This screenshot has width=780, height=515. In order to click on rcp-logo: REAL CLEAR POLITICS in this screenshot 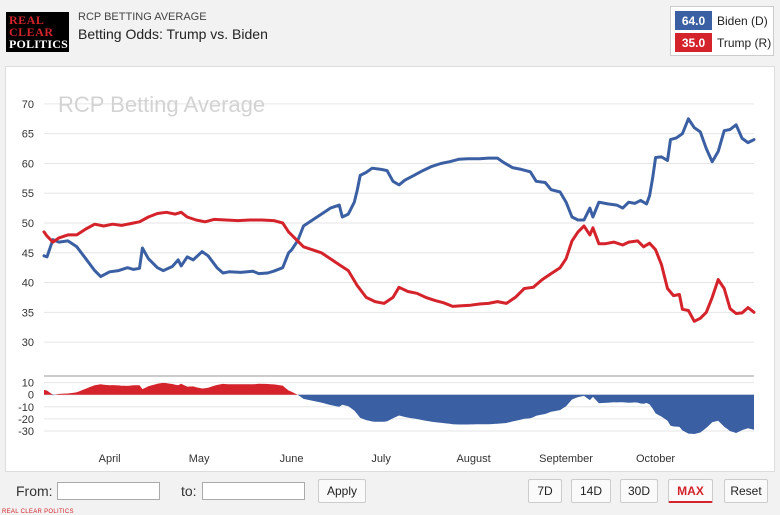, I will do `click(37, 32)`.